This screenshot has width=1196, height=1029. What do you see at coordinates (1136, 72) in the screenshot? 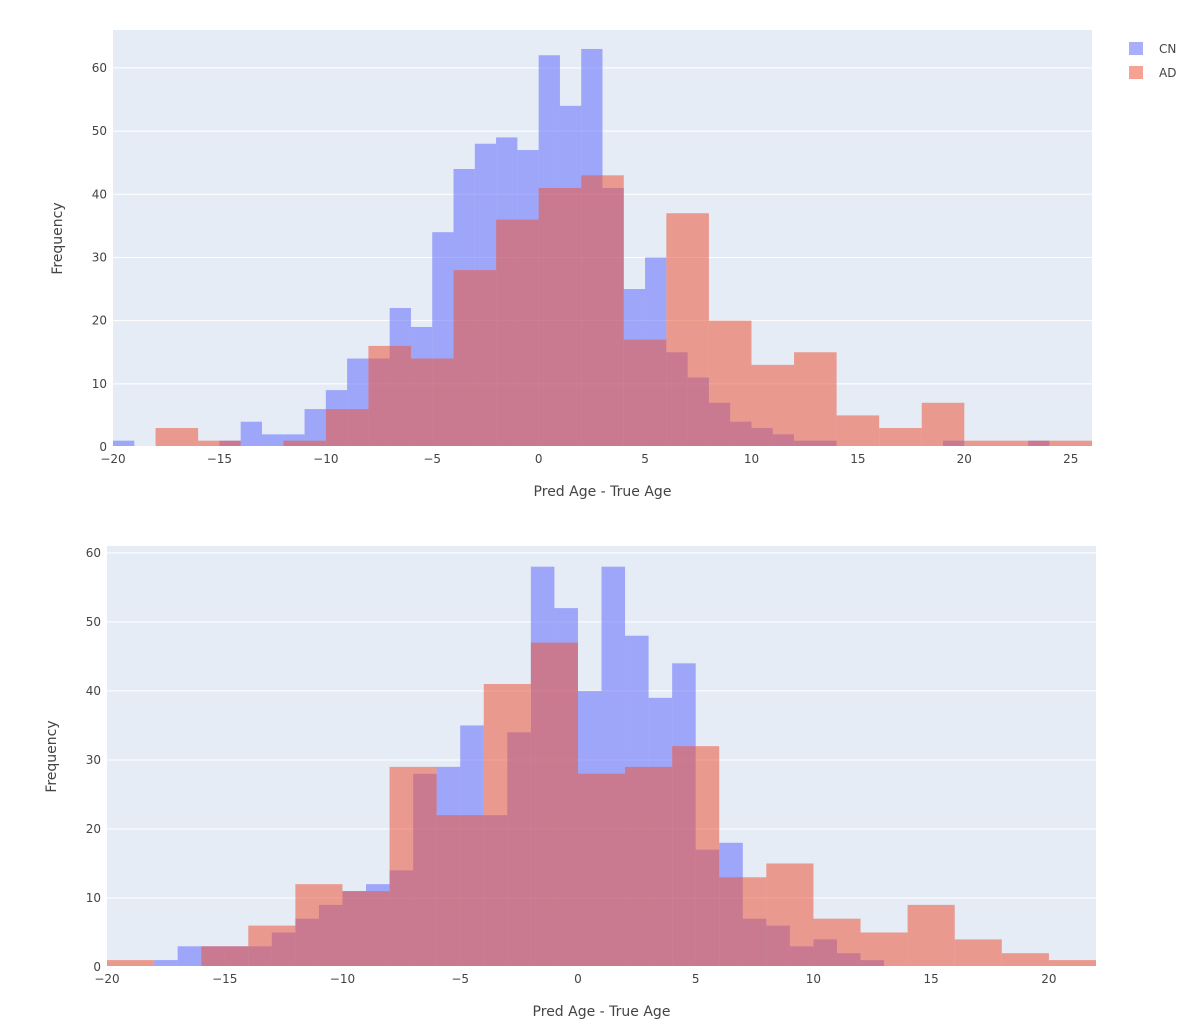
I see `legend-swatch-ad` at bounding box center [1136, 72].